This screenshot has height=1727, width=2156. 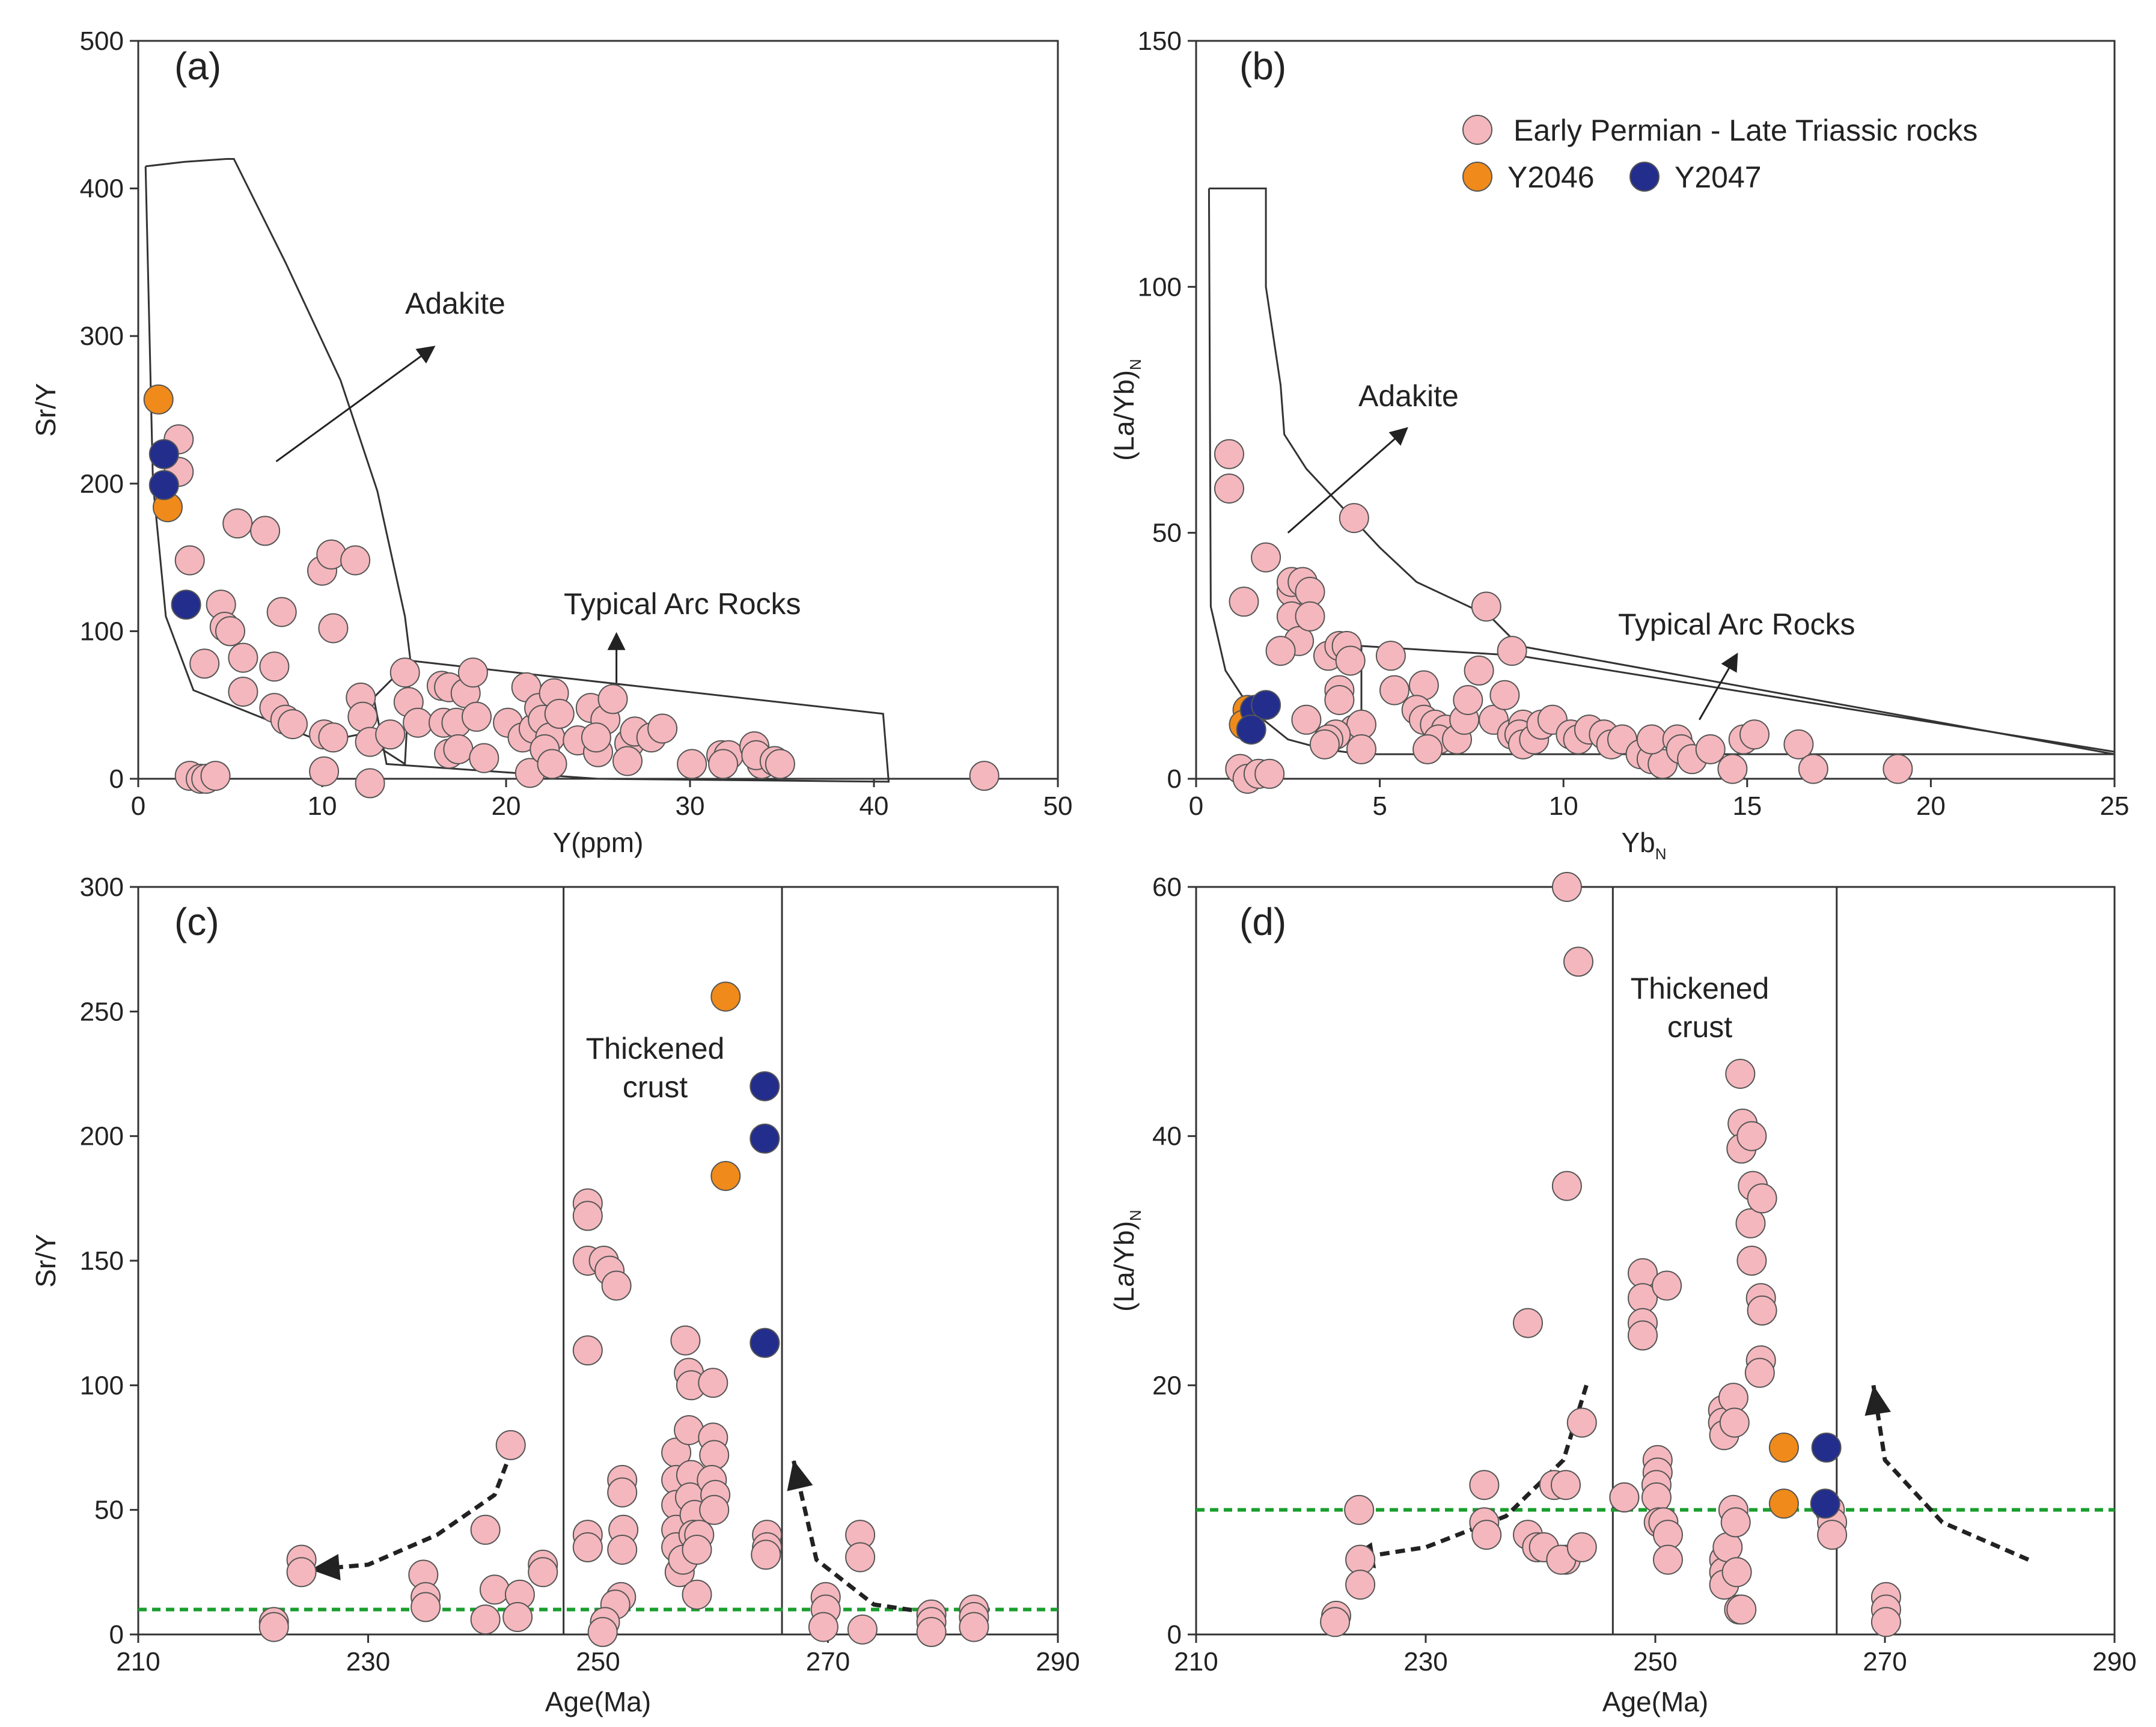 What do you see at coordinates (1174, 1634) in the screenshot?
I see `panel-d-ytick-label-0: 0` at bounding box center [1174, 1634].